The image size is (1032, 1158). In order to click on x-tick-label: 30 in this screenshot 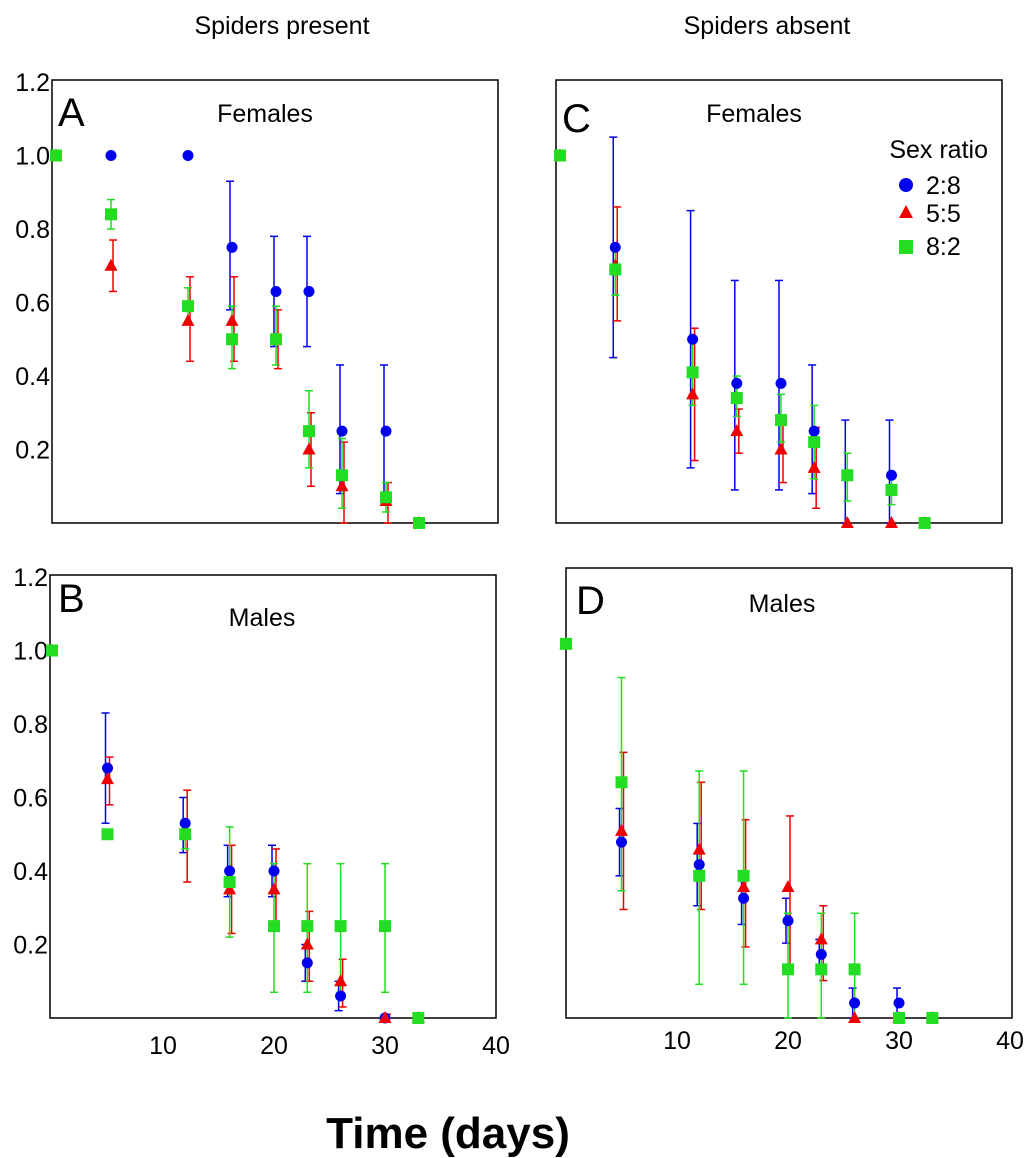, I will do `click(899, 1041)`.